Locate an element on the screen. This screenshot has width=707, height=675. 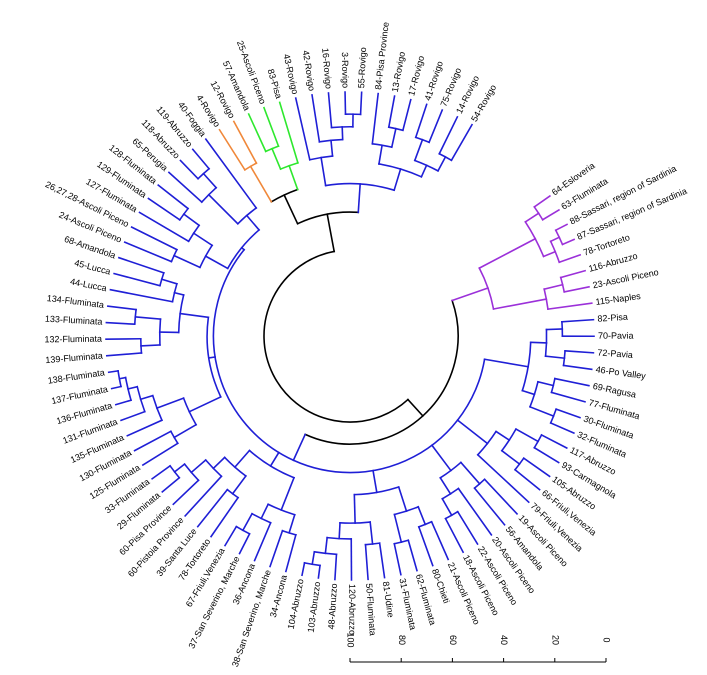
axis-tick-label-4: 20 is located at coordinates (555, 640).